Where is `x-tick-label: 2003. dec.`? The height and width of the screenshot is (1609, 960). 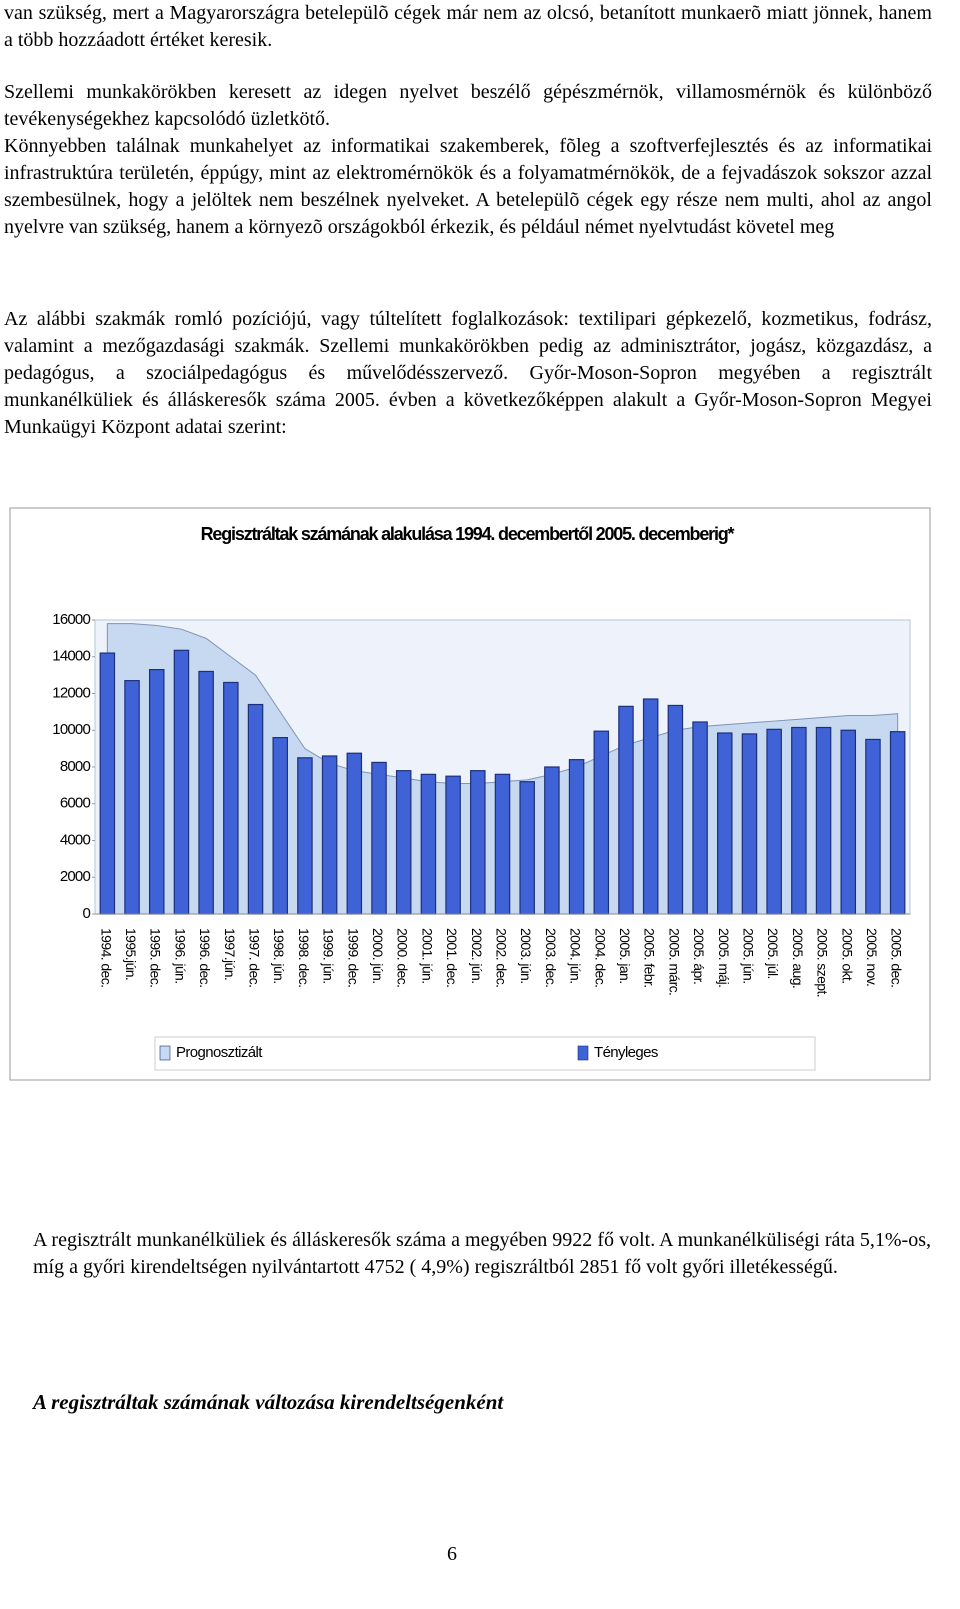
x-tick-label: 2003. dec. is located at coordinates (551, 957).